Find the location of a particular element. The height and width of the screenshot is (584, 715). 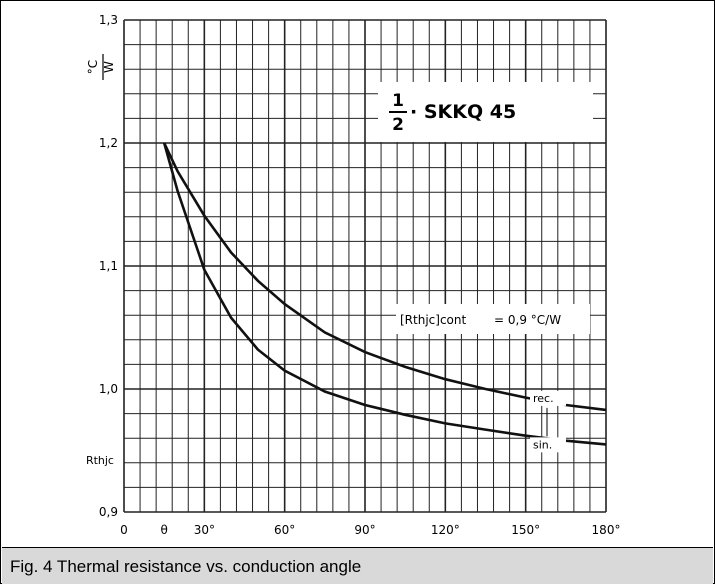

x-tick-label: 90° is located at coordinates (364, 530).